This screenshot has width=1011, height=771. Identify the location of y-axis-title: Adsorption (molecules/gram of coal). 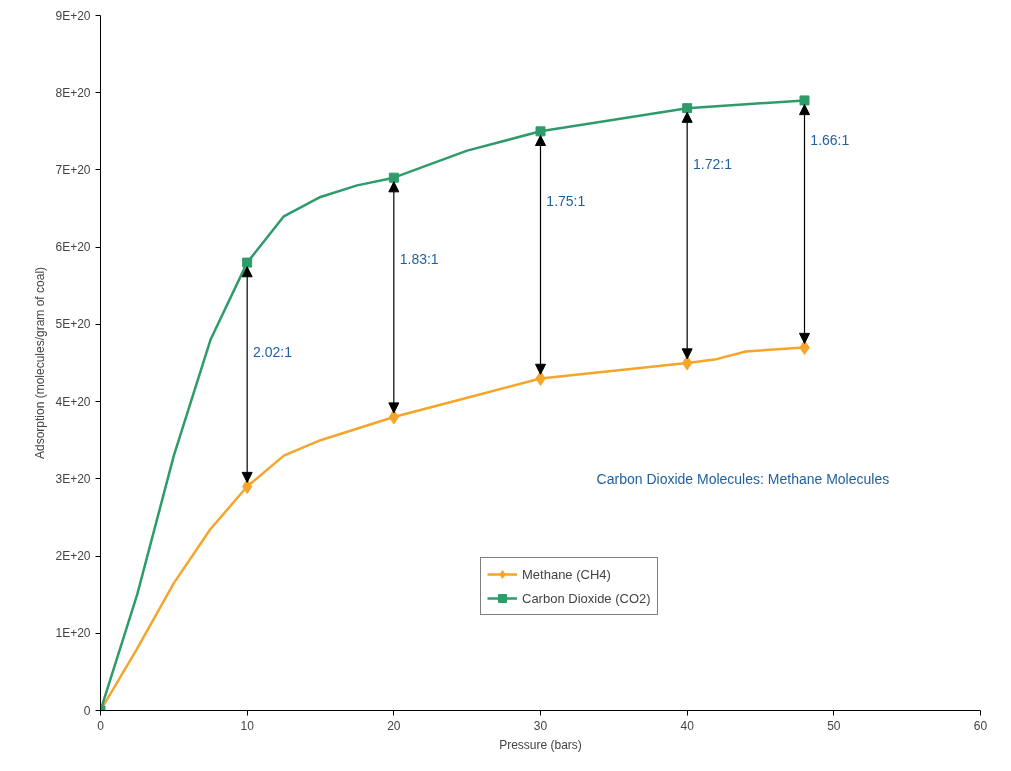
(40, 363).